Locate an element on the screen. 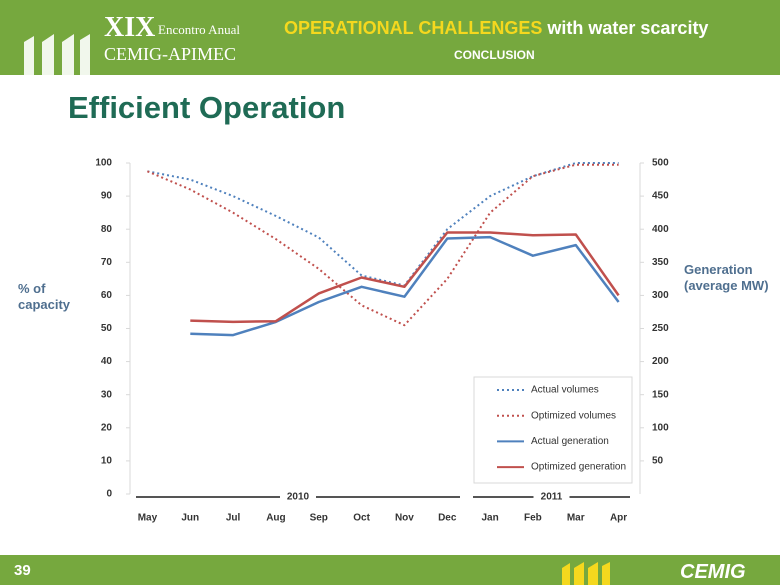 This screenshot has height=585, width=780. footer-logo: CEMIG is located at coordinates (713, 572).